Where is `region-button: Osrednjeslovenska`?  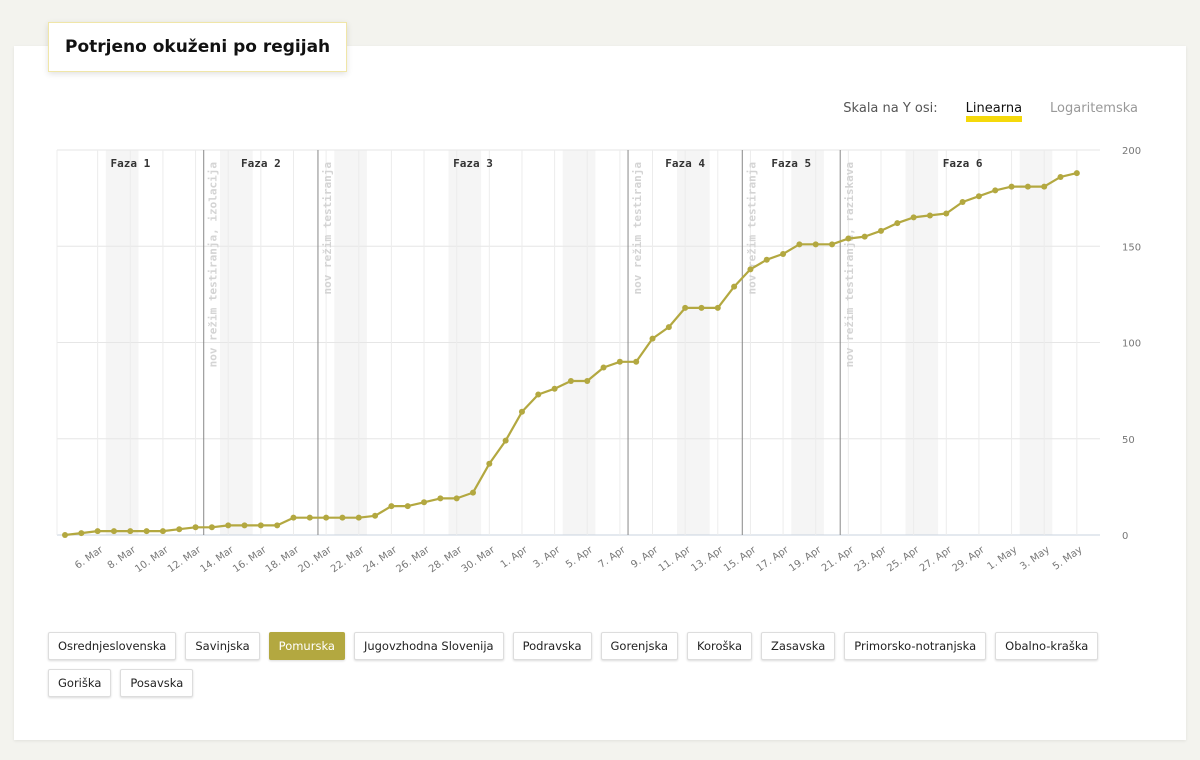
region-button: Osrednjeslovenska is located at coordinates (112, 646).